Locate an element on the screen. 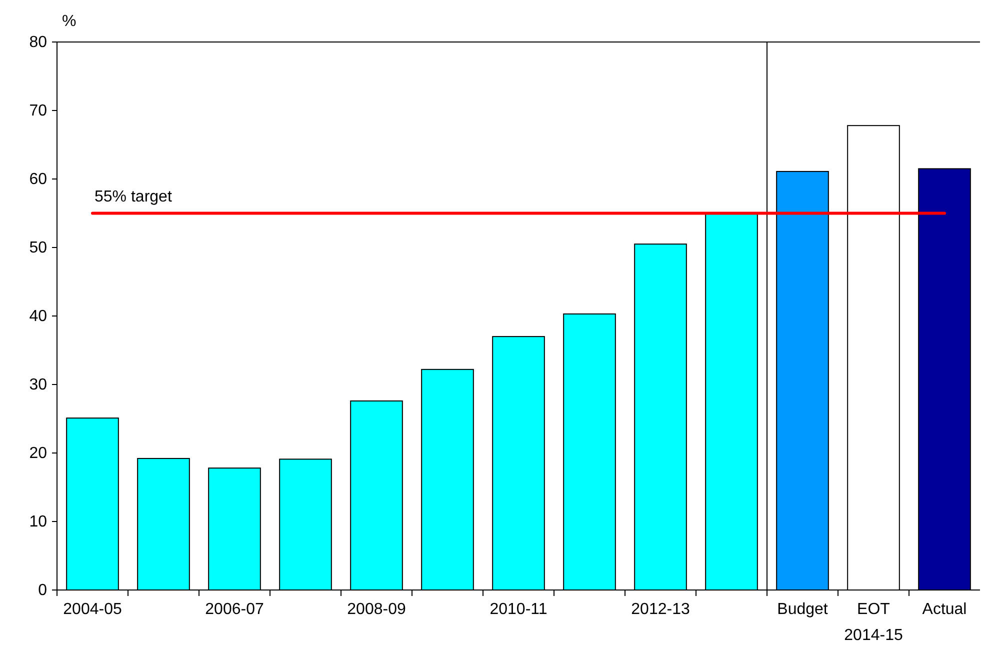 The height and width of the screenshot is (652, 982). x-tick-label: EOT is located at coordinates (873, 609).